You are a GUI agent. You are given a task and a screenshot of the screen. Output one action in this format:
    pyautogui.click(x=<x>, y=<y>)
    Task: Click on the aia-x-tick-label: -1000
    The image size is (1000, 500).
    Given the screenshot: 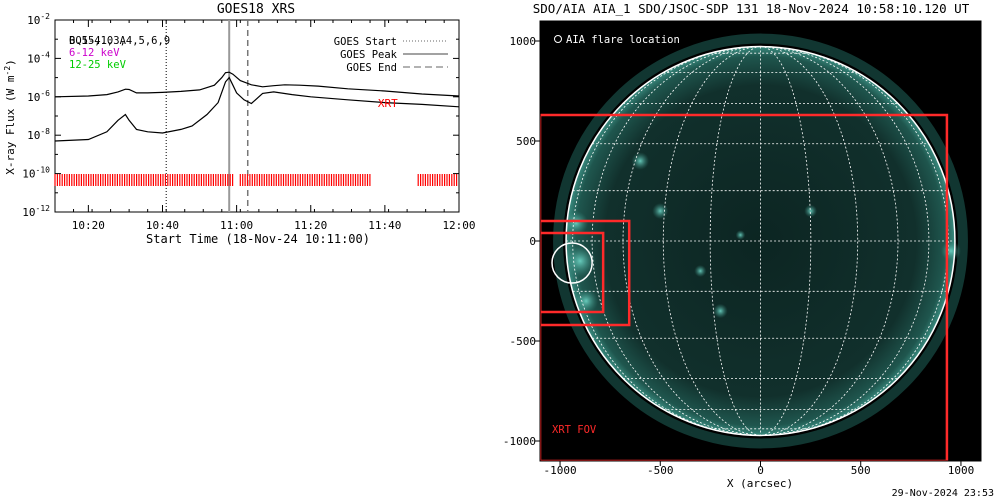 What is the action you would take?
    pyautogui.click(x=559, y=470)
    